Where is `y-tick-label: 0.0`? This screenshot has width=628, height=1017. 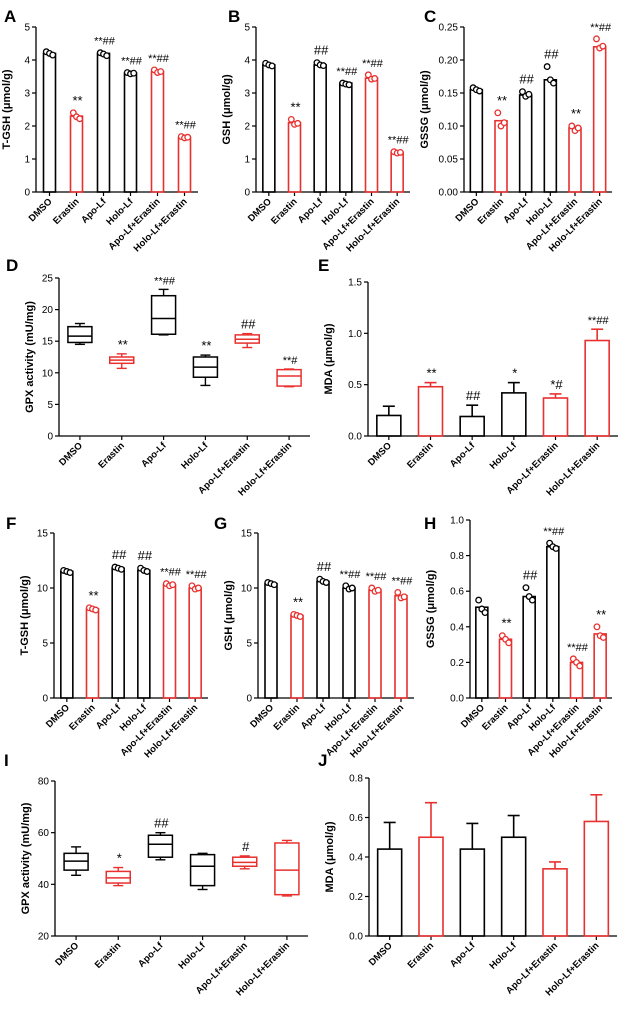 y-tick-label: 0.0 is located at coordinates (356, 937).